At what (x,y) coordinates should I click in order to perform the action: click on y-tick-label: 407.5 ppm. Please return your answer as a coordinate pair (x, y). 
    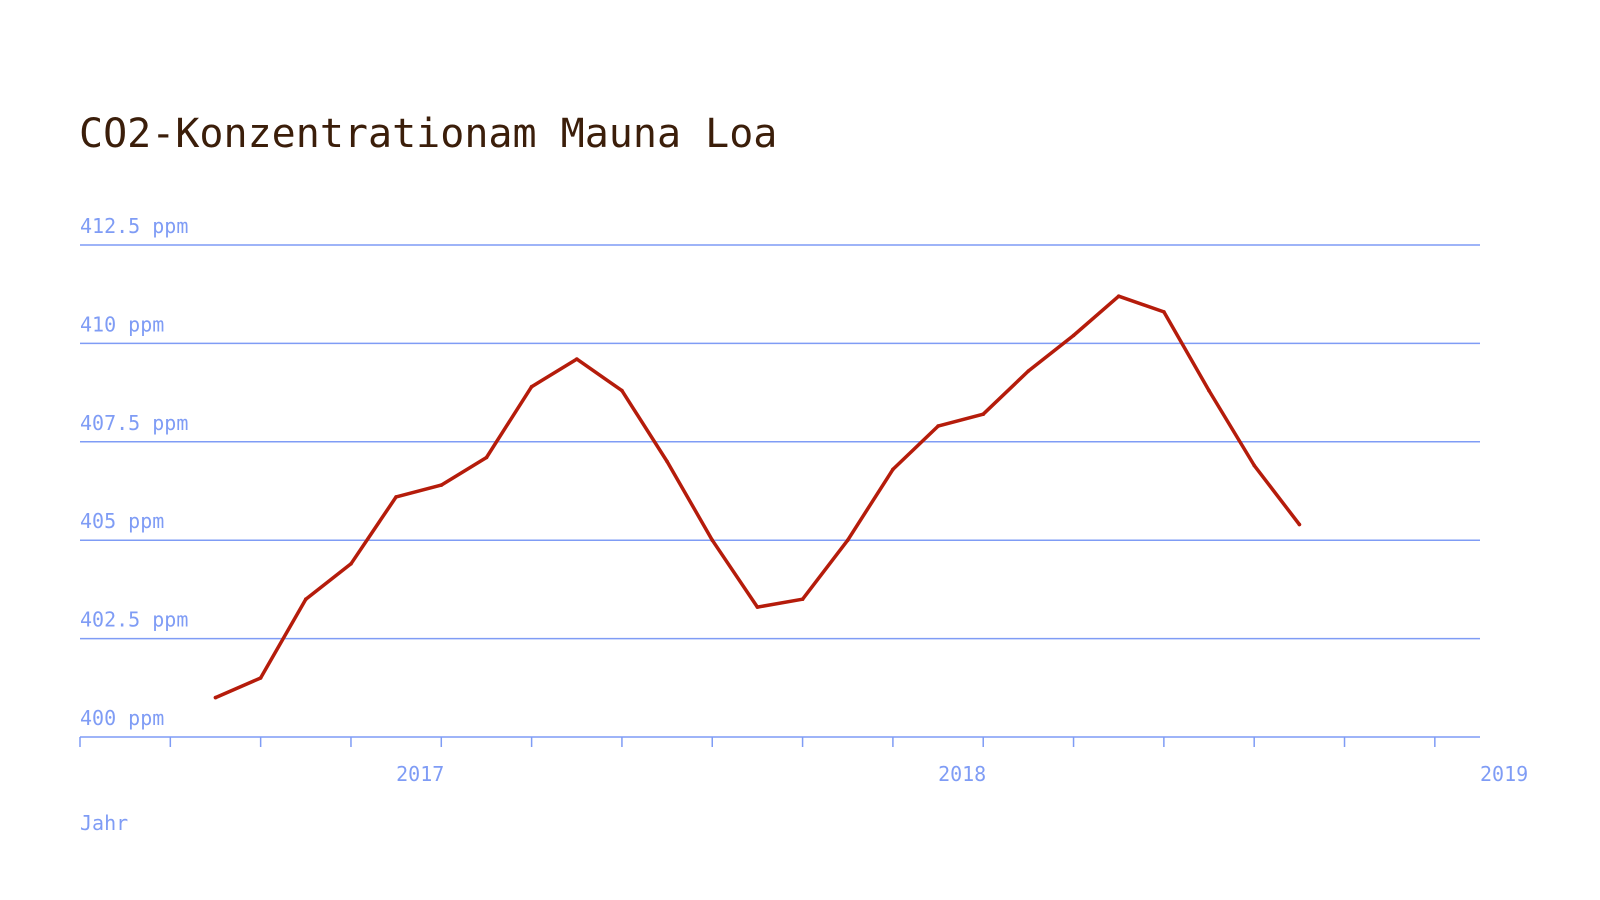
    Looking at the image, I should click on (134, 423).